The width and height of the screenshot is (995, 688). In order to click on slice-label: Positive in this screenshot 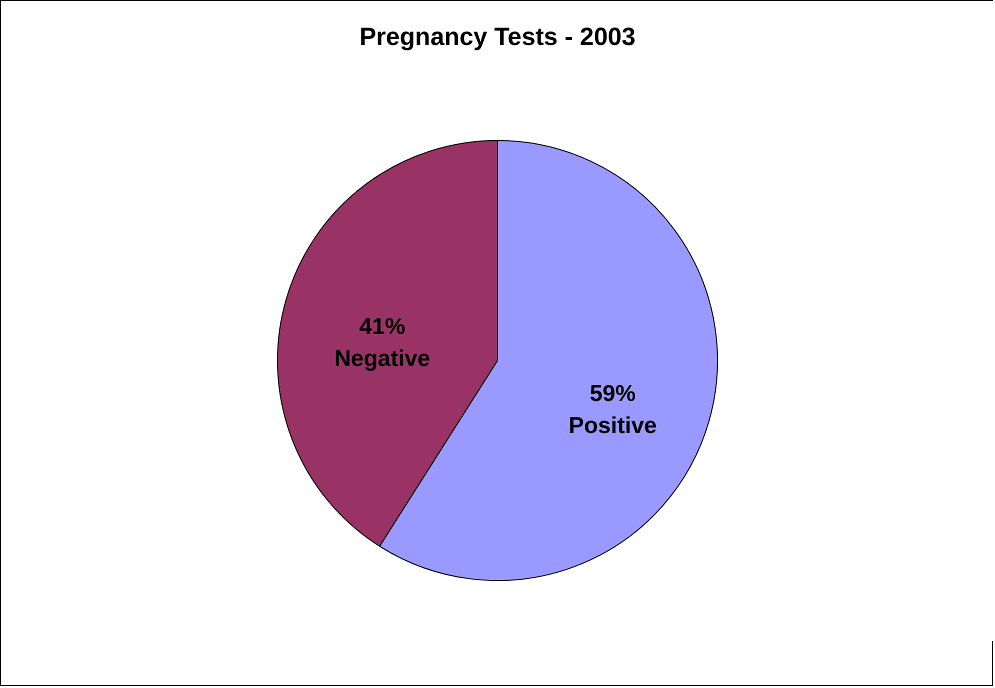, I will do `click(612, 425)`.